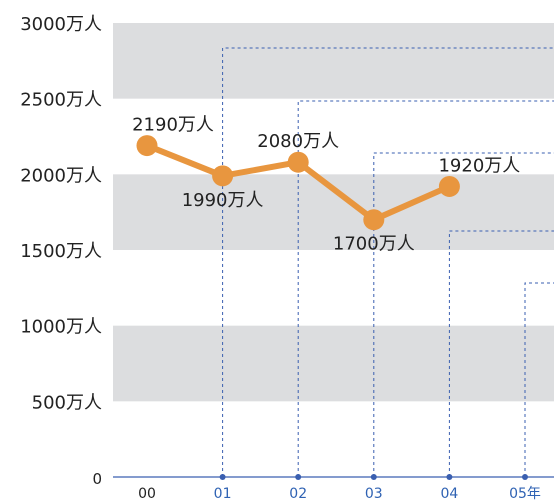 This screenshot has width=554, height=502. Describe the element at coordinates (173, 125) in the screenshot. I see `data-label: 2190万人` at that location.